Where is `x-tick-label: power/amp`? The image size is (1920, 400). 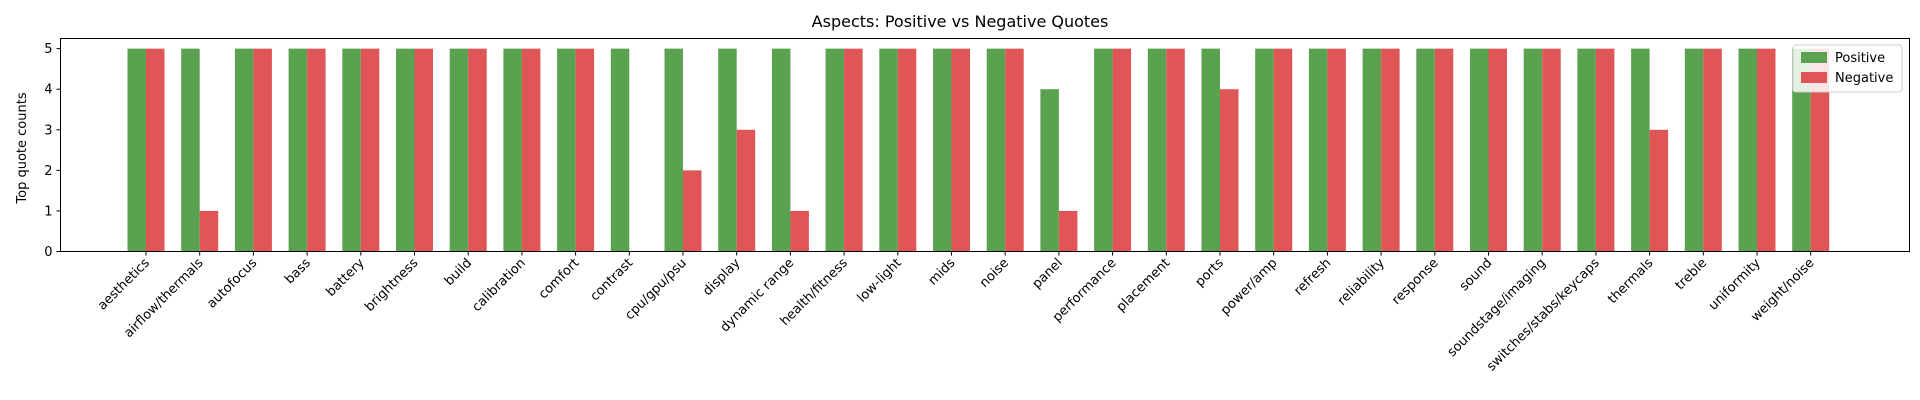 x-tick-label: power/amp is located at coordinates (1249, 287).